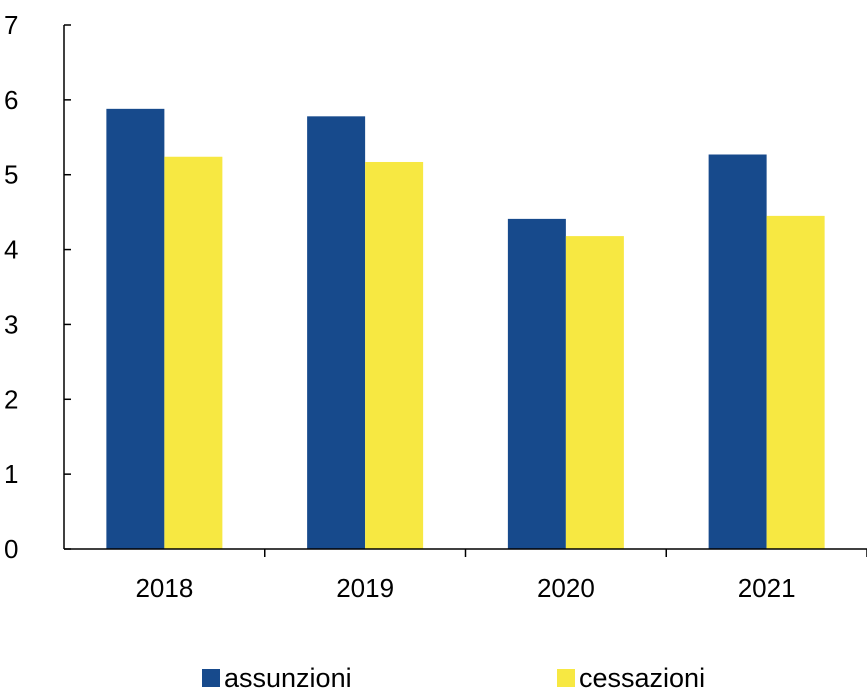 This screenshot has height=694, width=867. What do you see at coordinates (566, 678) in the screenshot?
I see `legend-swatch-cessazioni` at bounding box center [566, 678].